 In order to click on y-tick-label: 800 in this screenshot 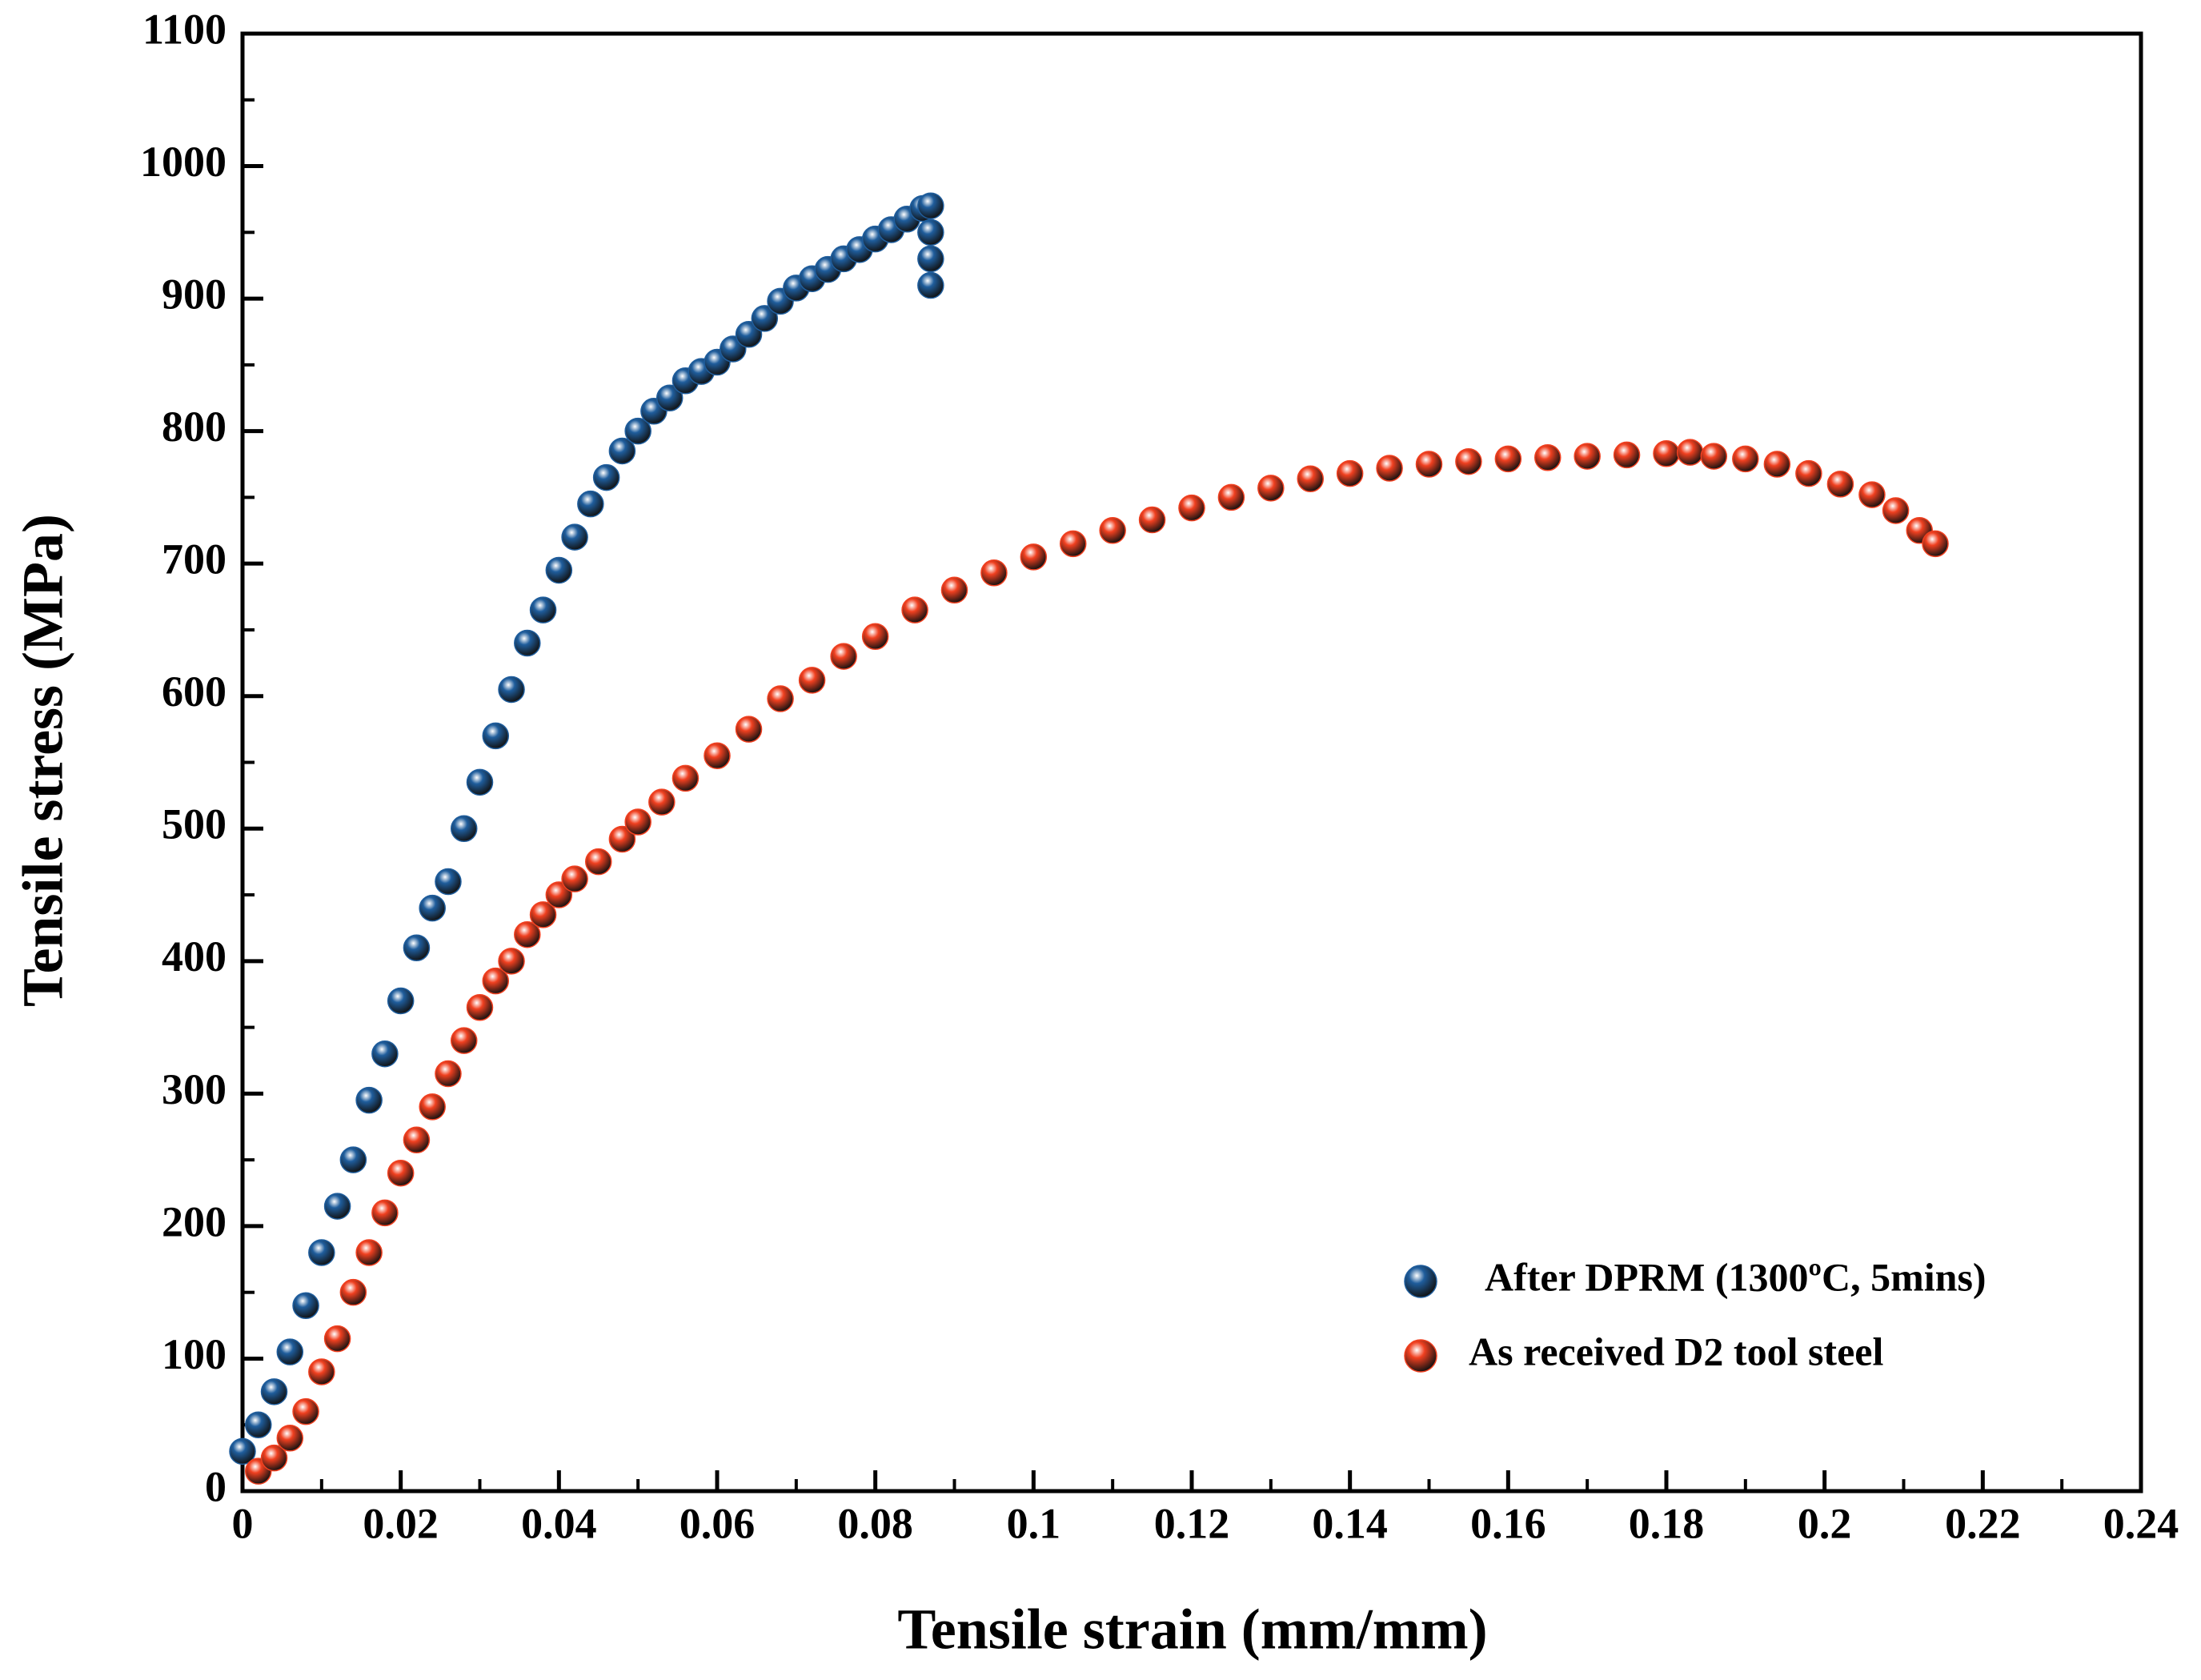, I will do `click(195, 427)`.